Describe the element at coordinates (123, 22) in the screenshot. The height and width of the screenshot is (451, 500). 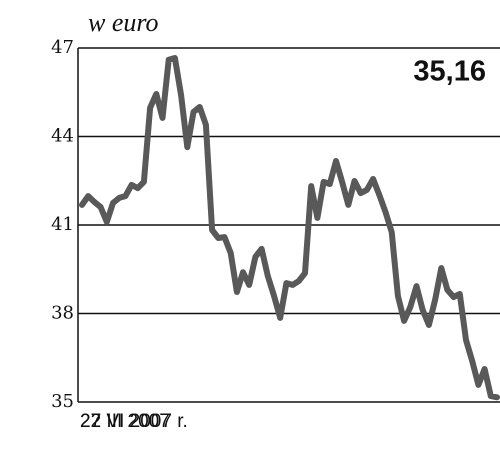
I see `chart-title: w euro` at that location.